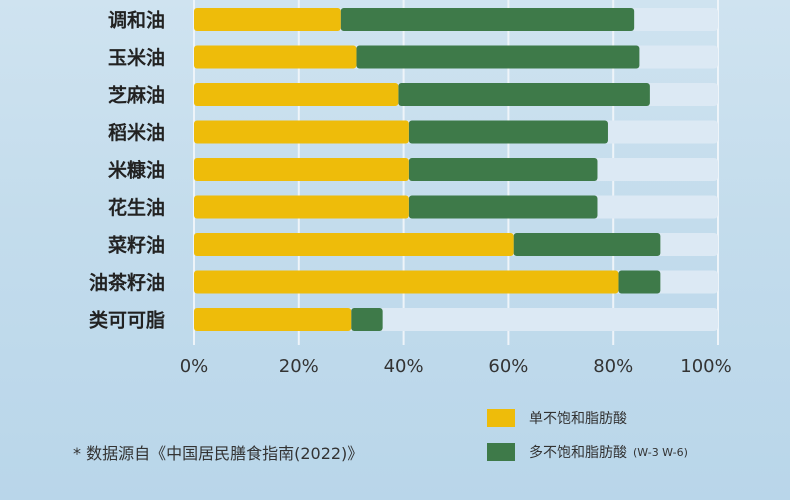  What do you see at coordinates (613, 366) in the screenshot?
I see `x-tick-label: 80%` at bounding box center [613, 366].